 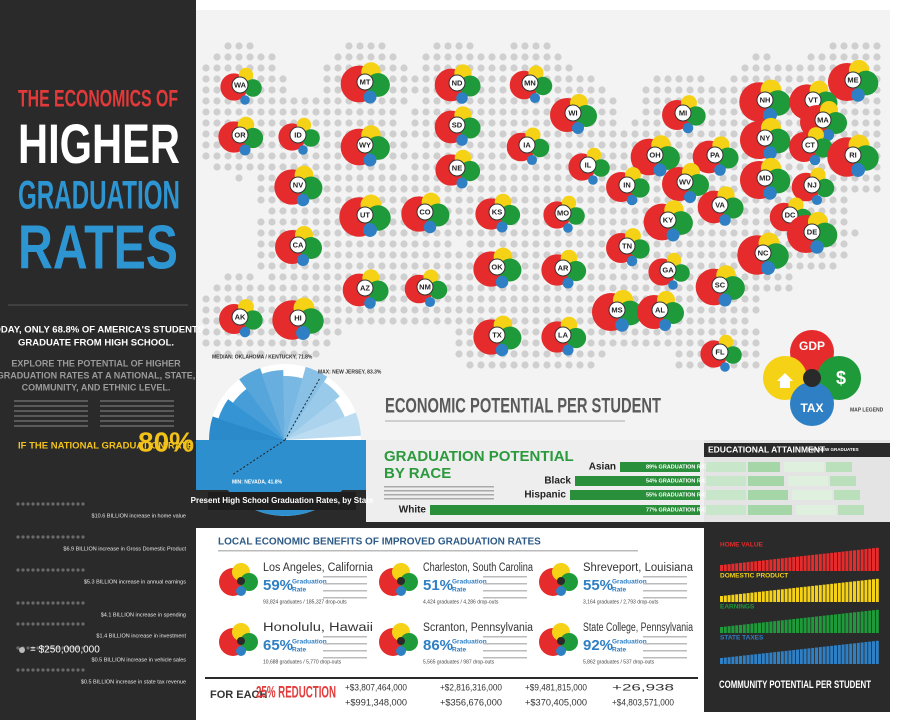 What do you see at coordinates (813, 99) in the screenshot?
I see `state-label: VT` at bounding box center [813, 99].